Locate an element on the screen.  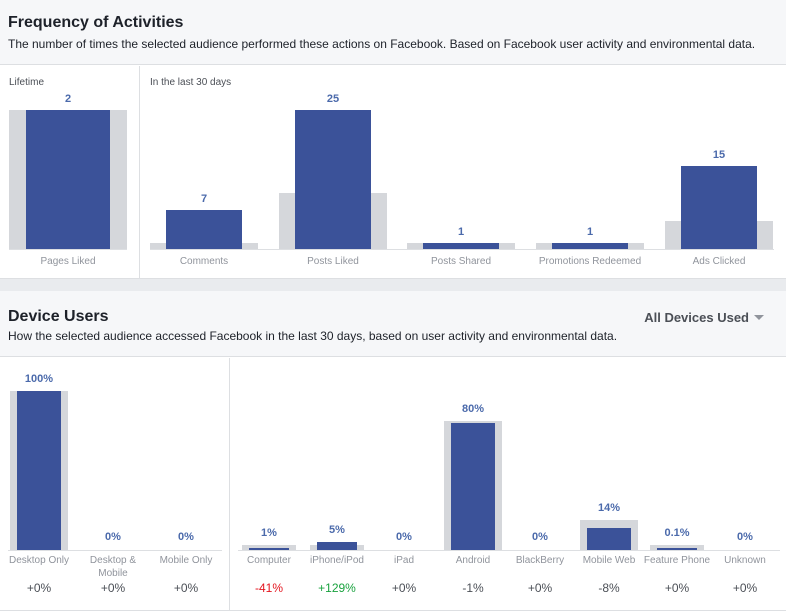
category-label-desktop-only: Desktop Only is located at coordinates (39, 560).